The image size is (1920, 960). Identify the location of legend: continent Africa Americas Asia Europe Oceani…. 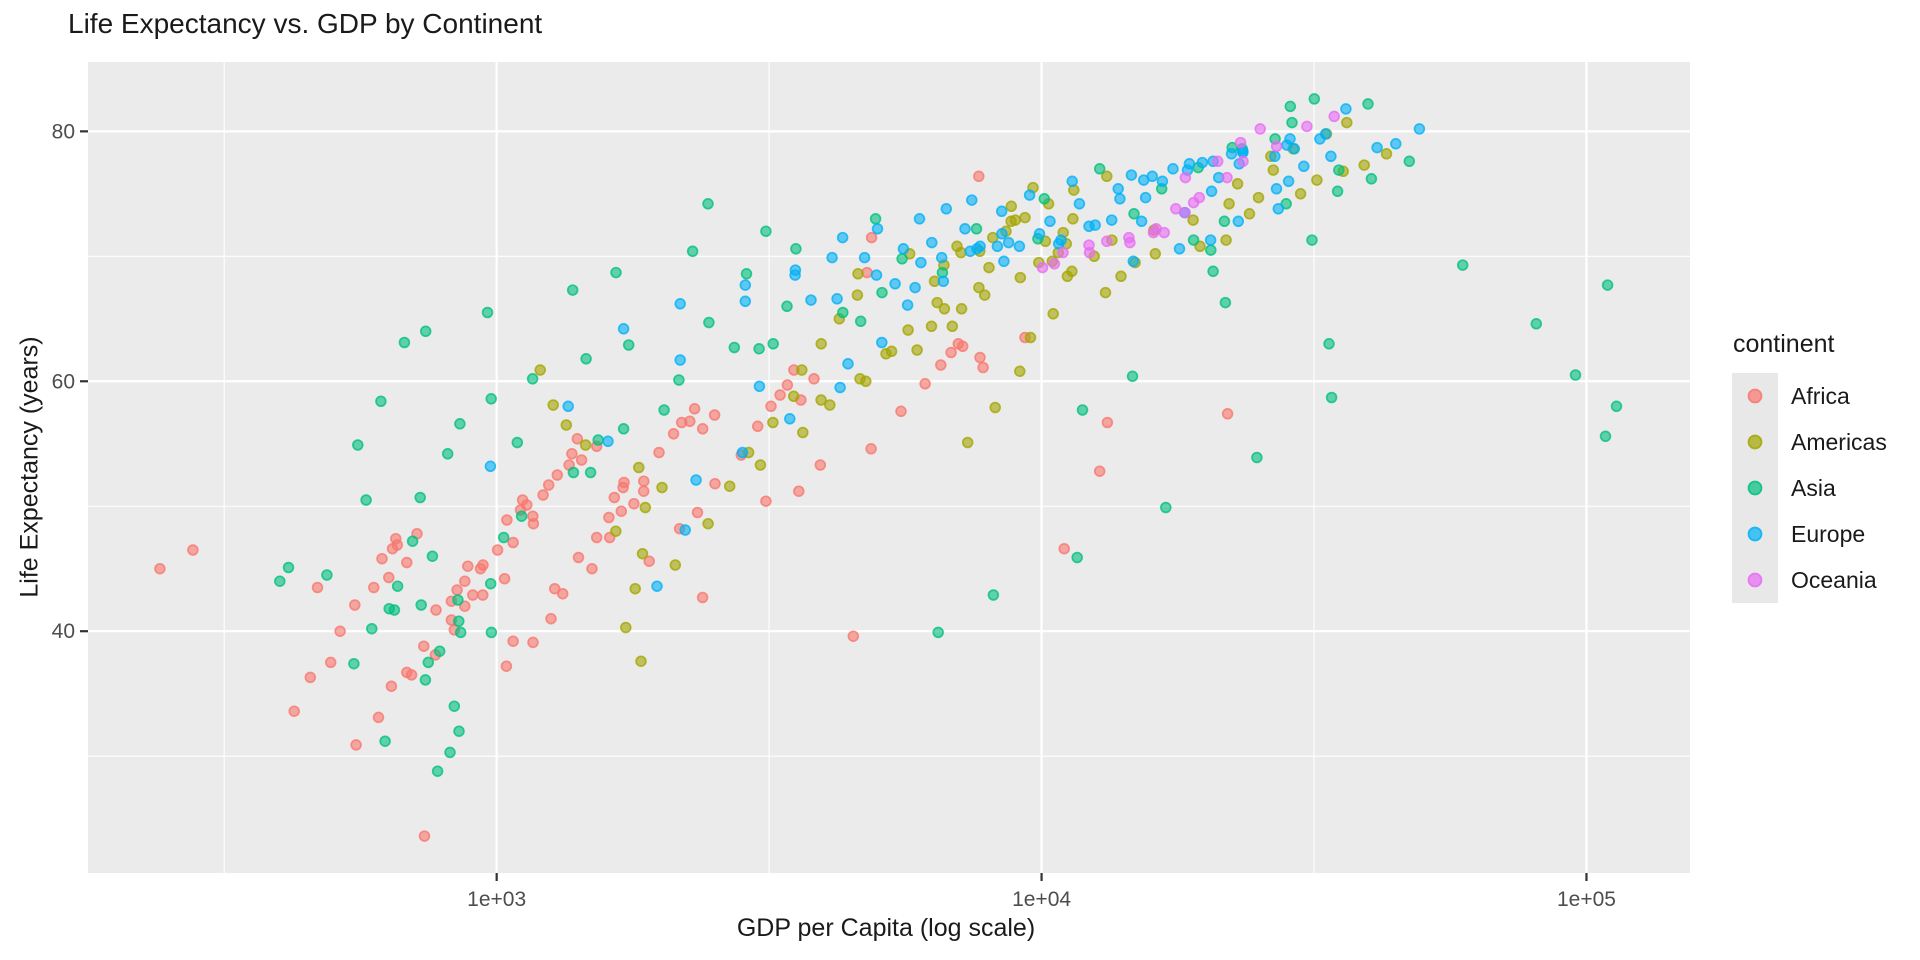
(1799, 466).